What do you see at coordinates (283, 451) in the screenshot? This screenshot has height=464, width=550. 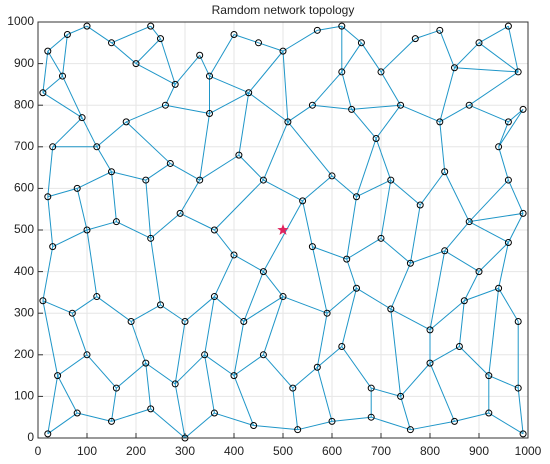 I see `x-tick-label: 500` at bounding box center [283, 451].